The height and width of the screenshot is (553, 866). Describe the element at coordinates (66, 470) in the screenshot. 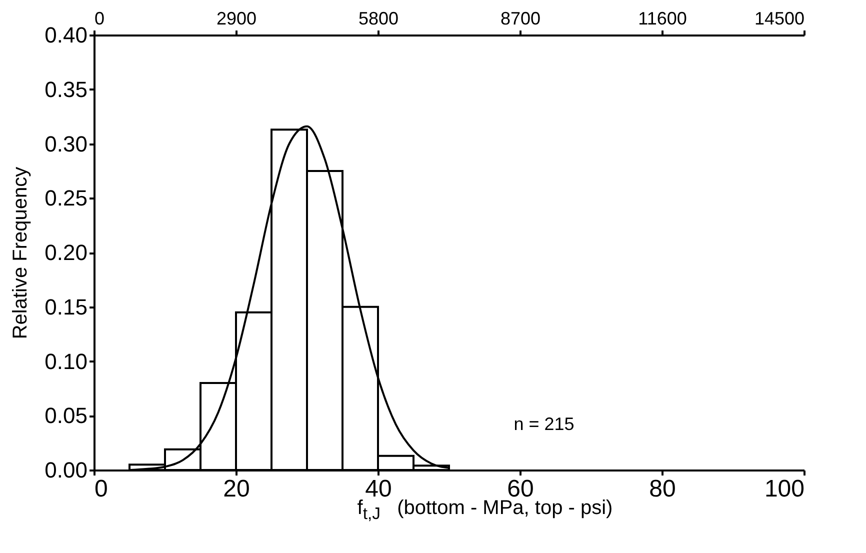

I see `y-tick-label: 0.00` at that location.